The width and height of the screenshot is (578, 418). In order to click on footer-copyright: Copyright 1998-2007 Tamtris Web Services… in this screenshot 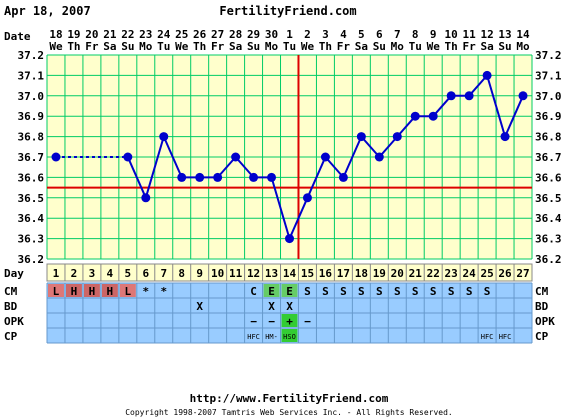, I will do `click(289, 412)`.